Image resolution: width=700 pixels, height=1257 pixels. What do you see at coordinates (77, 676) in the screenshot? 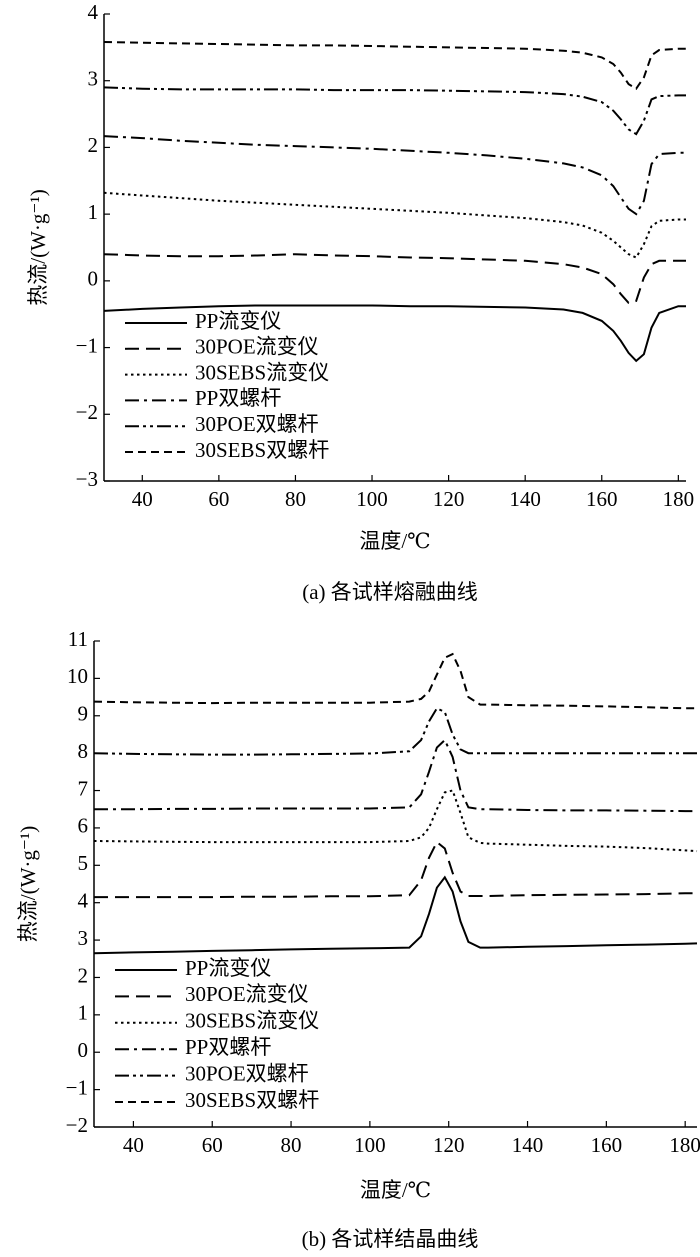
I see `y-tick-label: 10` at bounding box center [77, 676].